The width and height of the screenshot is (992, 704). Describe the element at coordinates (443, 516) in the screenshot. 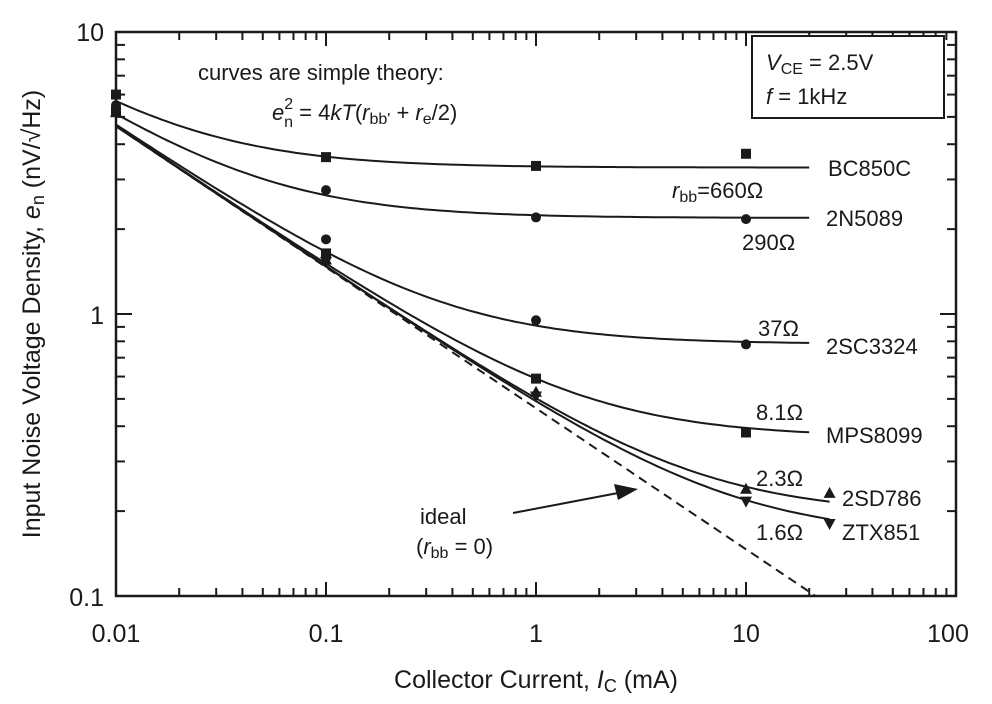

I see `ideal-label: ideal` at that location.